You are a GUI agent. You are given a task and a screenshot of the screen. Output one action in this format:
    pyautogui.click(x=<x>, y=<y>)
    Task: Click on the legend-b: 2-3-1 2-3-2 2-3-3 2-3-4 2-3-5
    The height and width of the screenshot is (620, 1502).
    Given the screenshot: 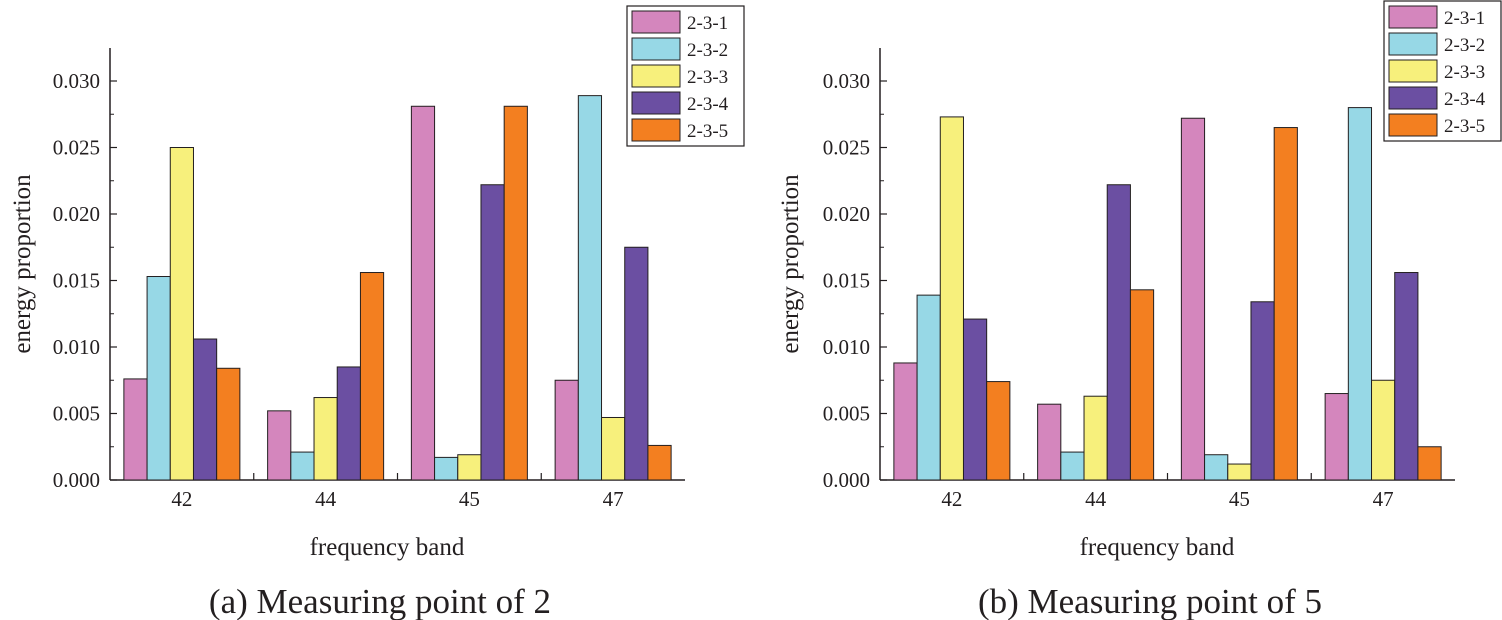 What is the action you would take?
    pyautogui.click(x=1442, y=71)
    